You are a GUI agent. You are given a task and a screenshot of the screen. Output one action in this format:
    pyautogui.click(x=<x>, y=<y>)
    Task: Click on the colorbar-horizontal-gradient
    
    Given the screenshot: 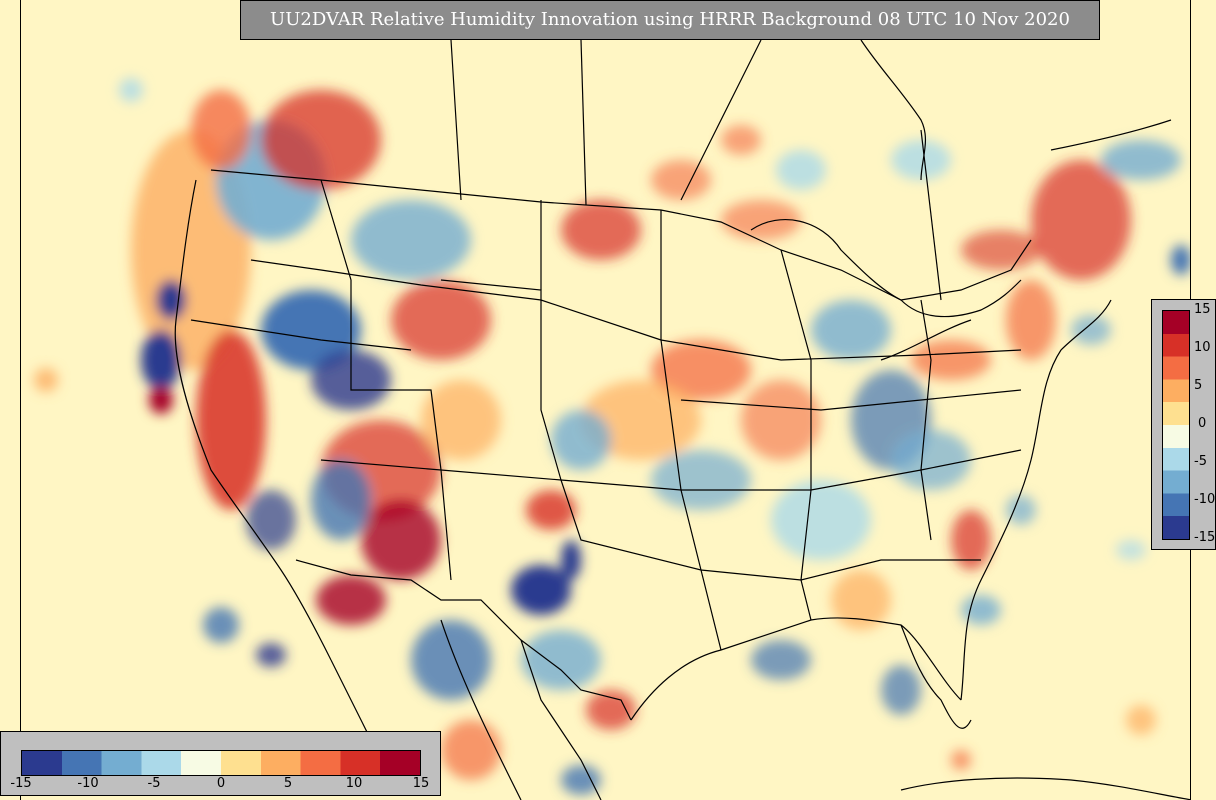 What is the action you would take?
    pyautogui.click(x=221, y=763)
    